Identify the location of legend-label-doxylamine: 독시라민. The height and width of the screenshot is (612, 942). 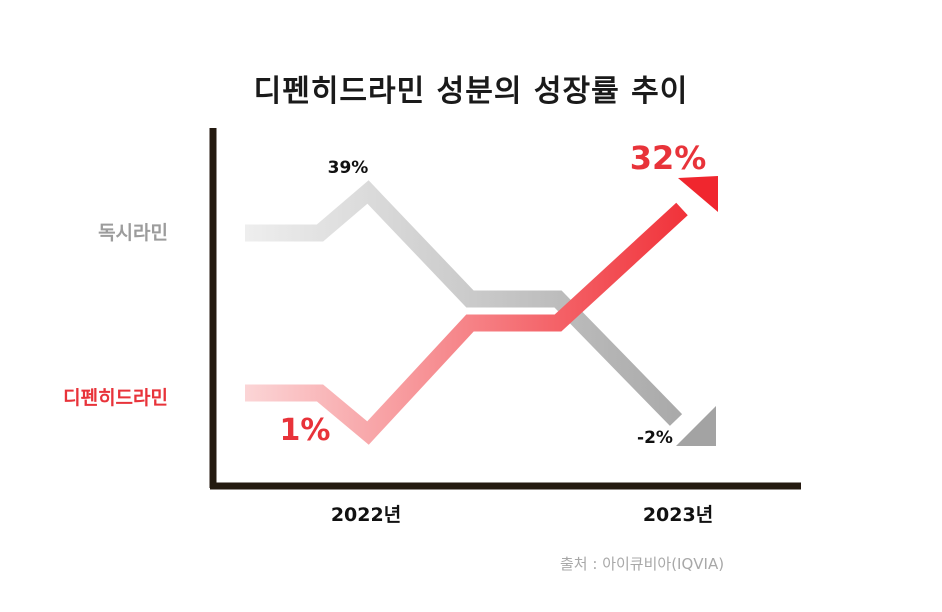
(133, 233).